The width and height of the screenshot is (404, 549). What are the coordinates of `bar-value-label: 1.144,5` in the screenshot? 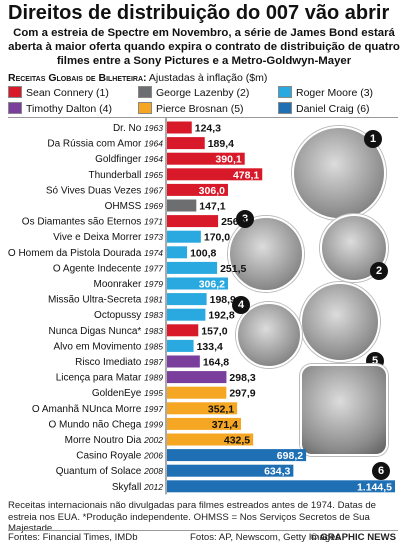 It's located at (374, 487).